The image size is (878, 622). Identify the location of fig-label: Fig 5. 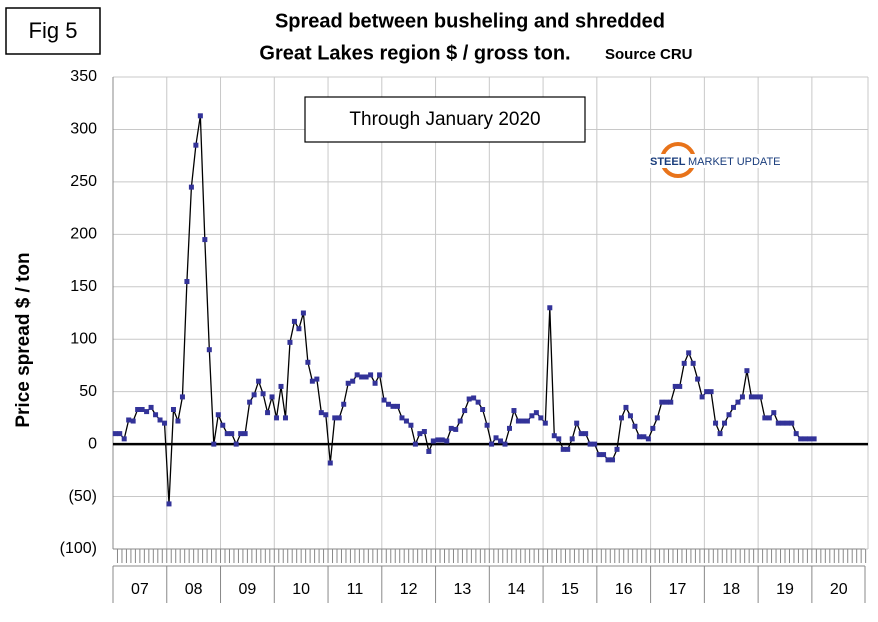
(53, 30).